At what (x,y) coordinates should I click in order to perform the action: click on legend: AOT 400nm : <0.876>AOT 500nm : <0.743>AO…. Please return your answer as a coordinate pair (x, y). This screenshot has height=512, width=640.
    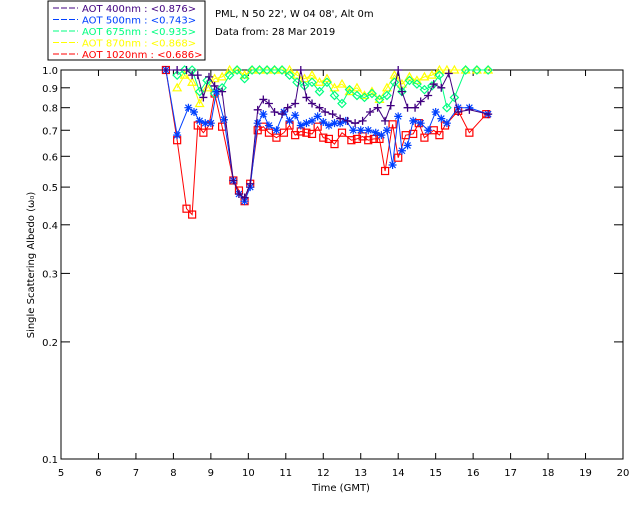
    Looking at the image, I should click on (126, 30).